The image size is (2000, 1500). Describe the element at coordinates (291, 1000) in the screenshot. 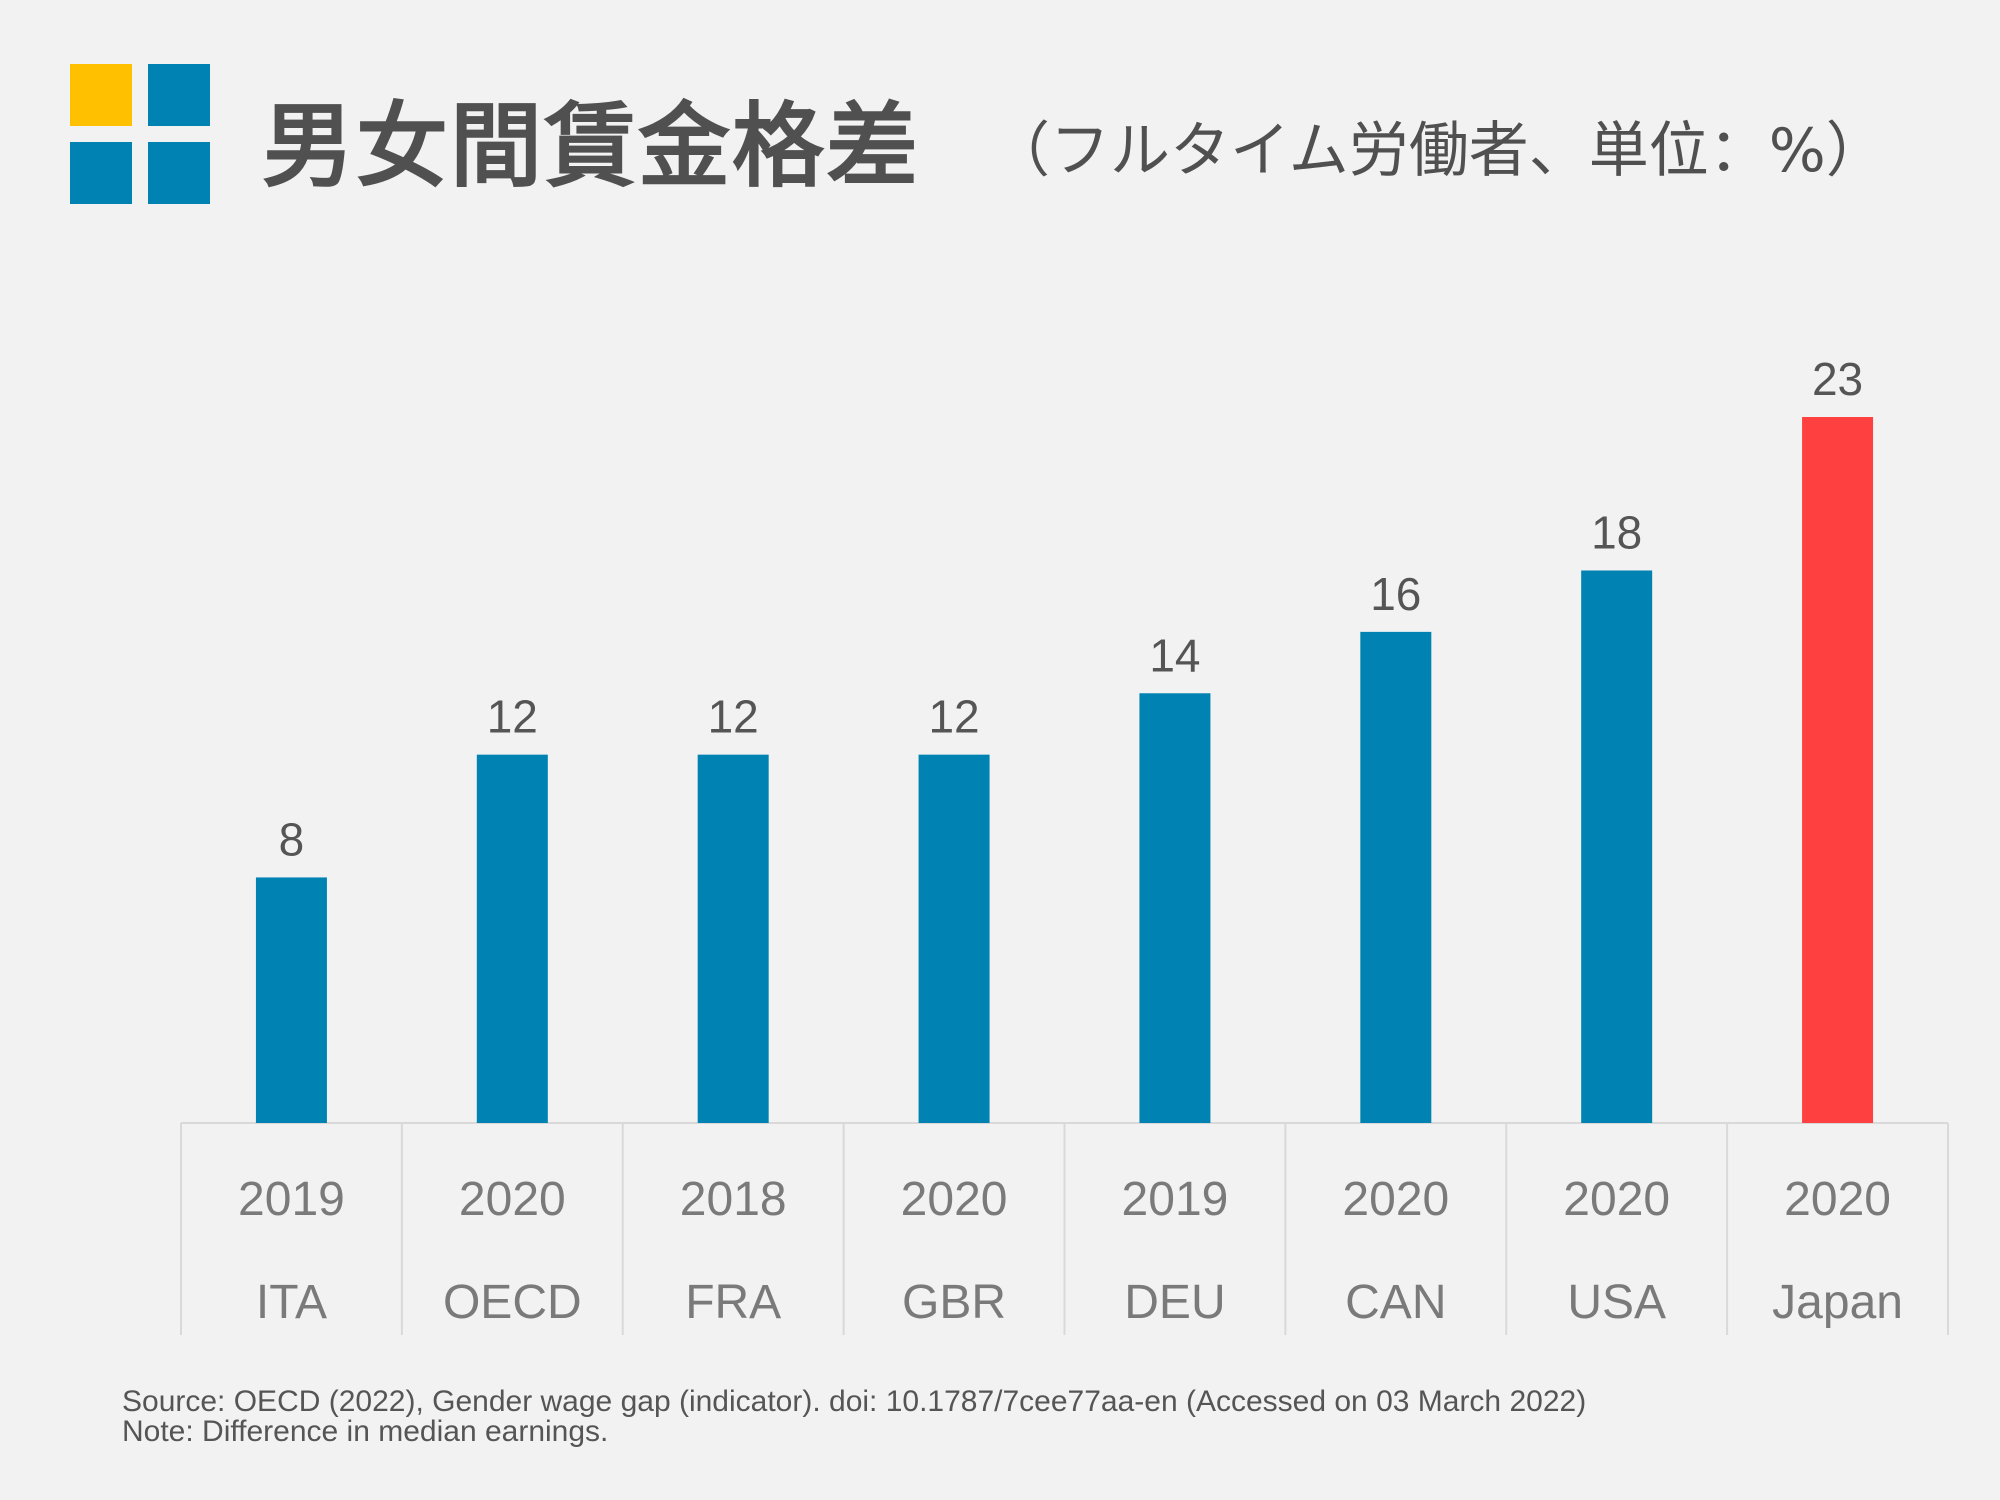

I see `bar-ita` at that location.